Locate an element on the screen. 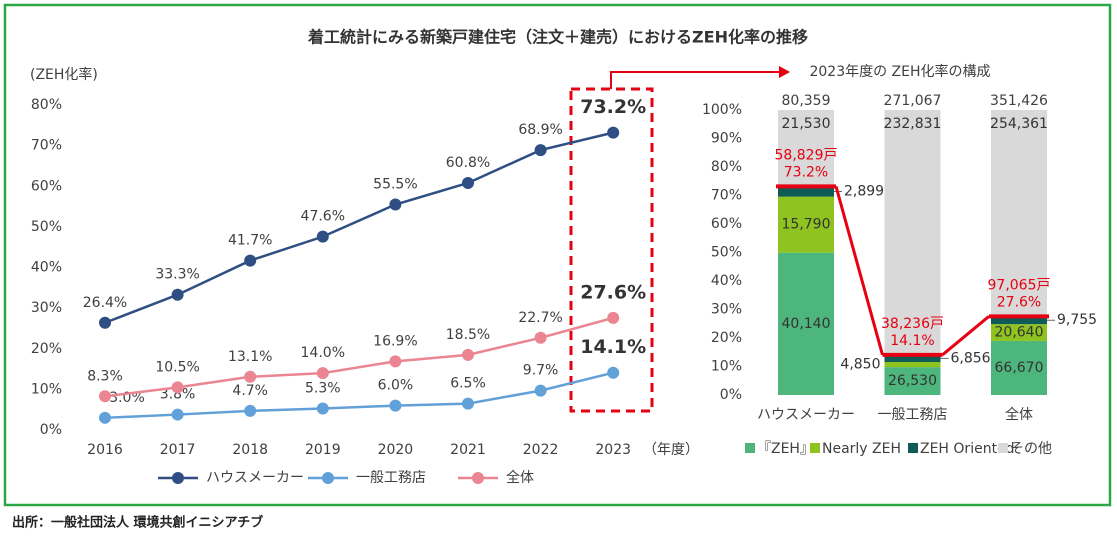 The image size is (1117, 536). x-tick-label: 2023 is located at coordinates (613, 450).